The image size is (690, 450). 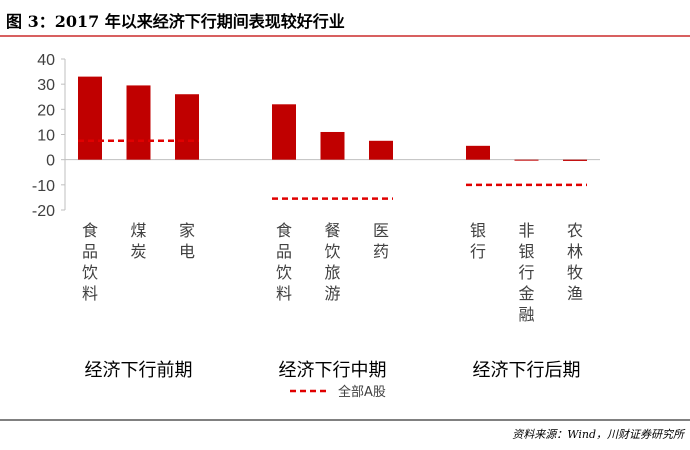 What do you see at coordinates (526, 272) in the screenshot?
I see `x-tick-label: 非银行金融` at bounding box center [526, 272].